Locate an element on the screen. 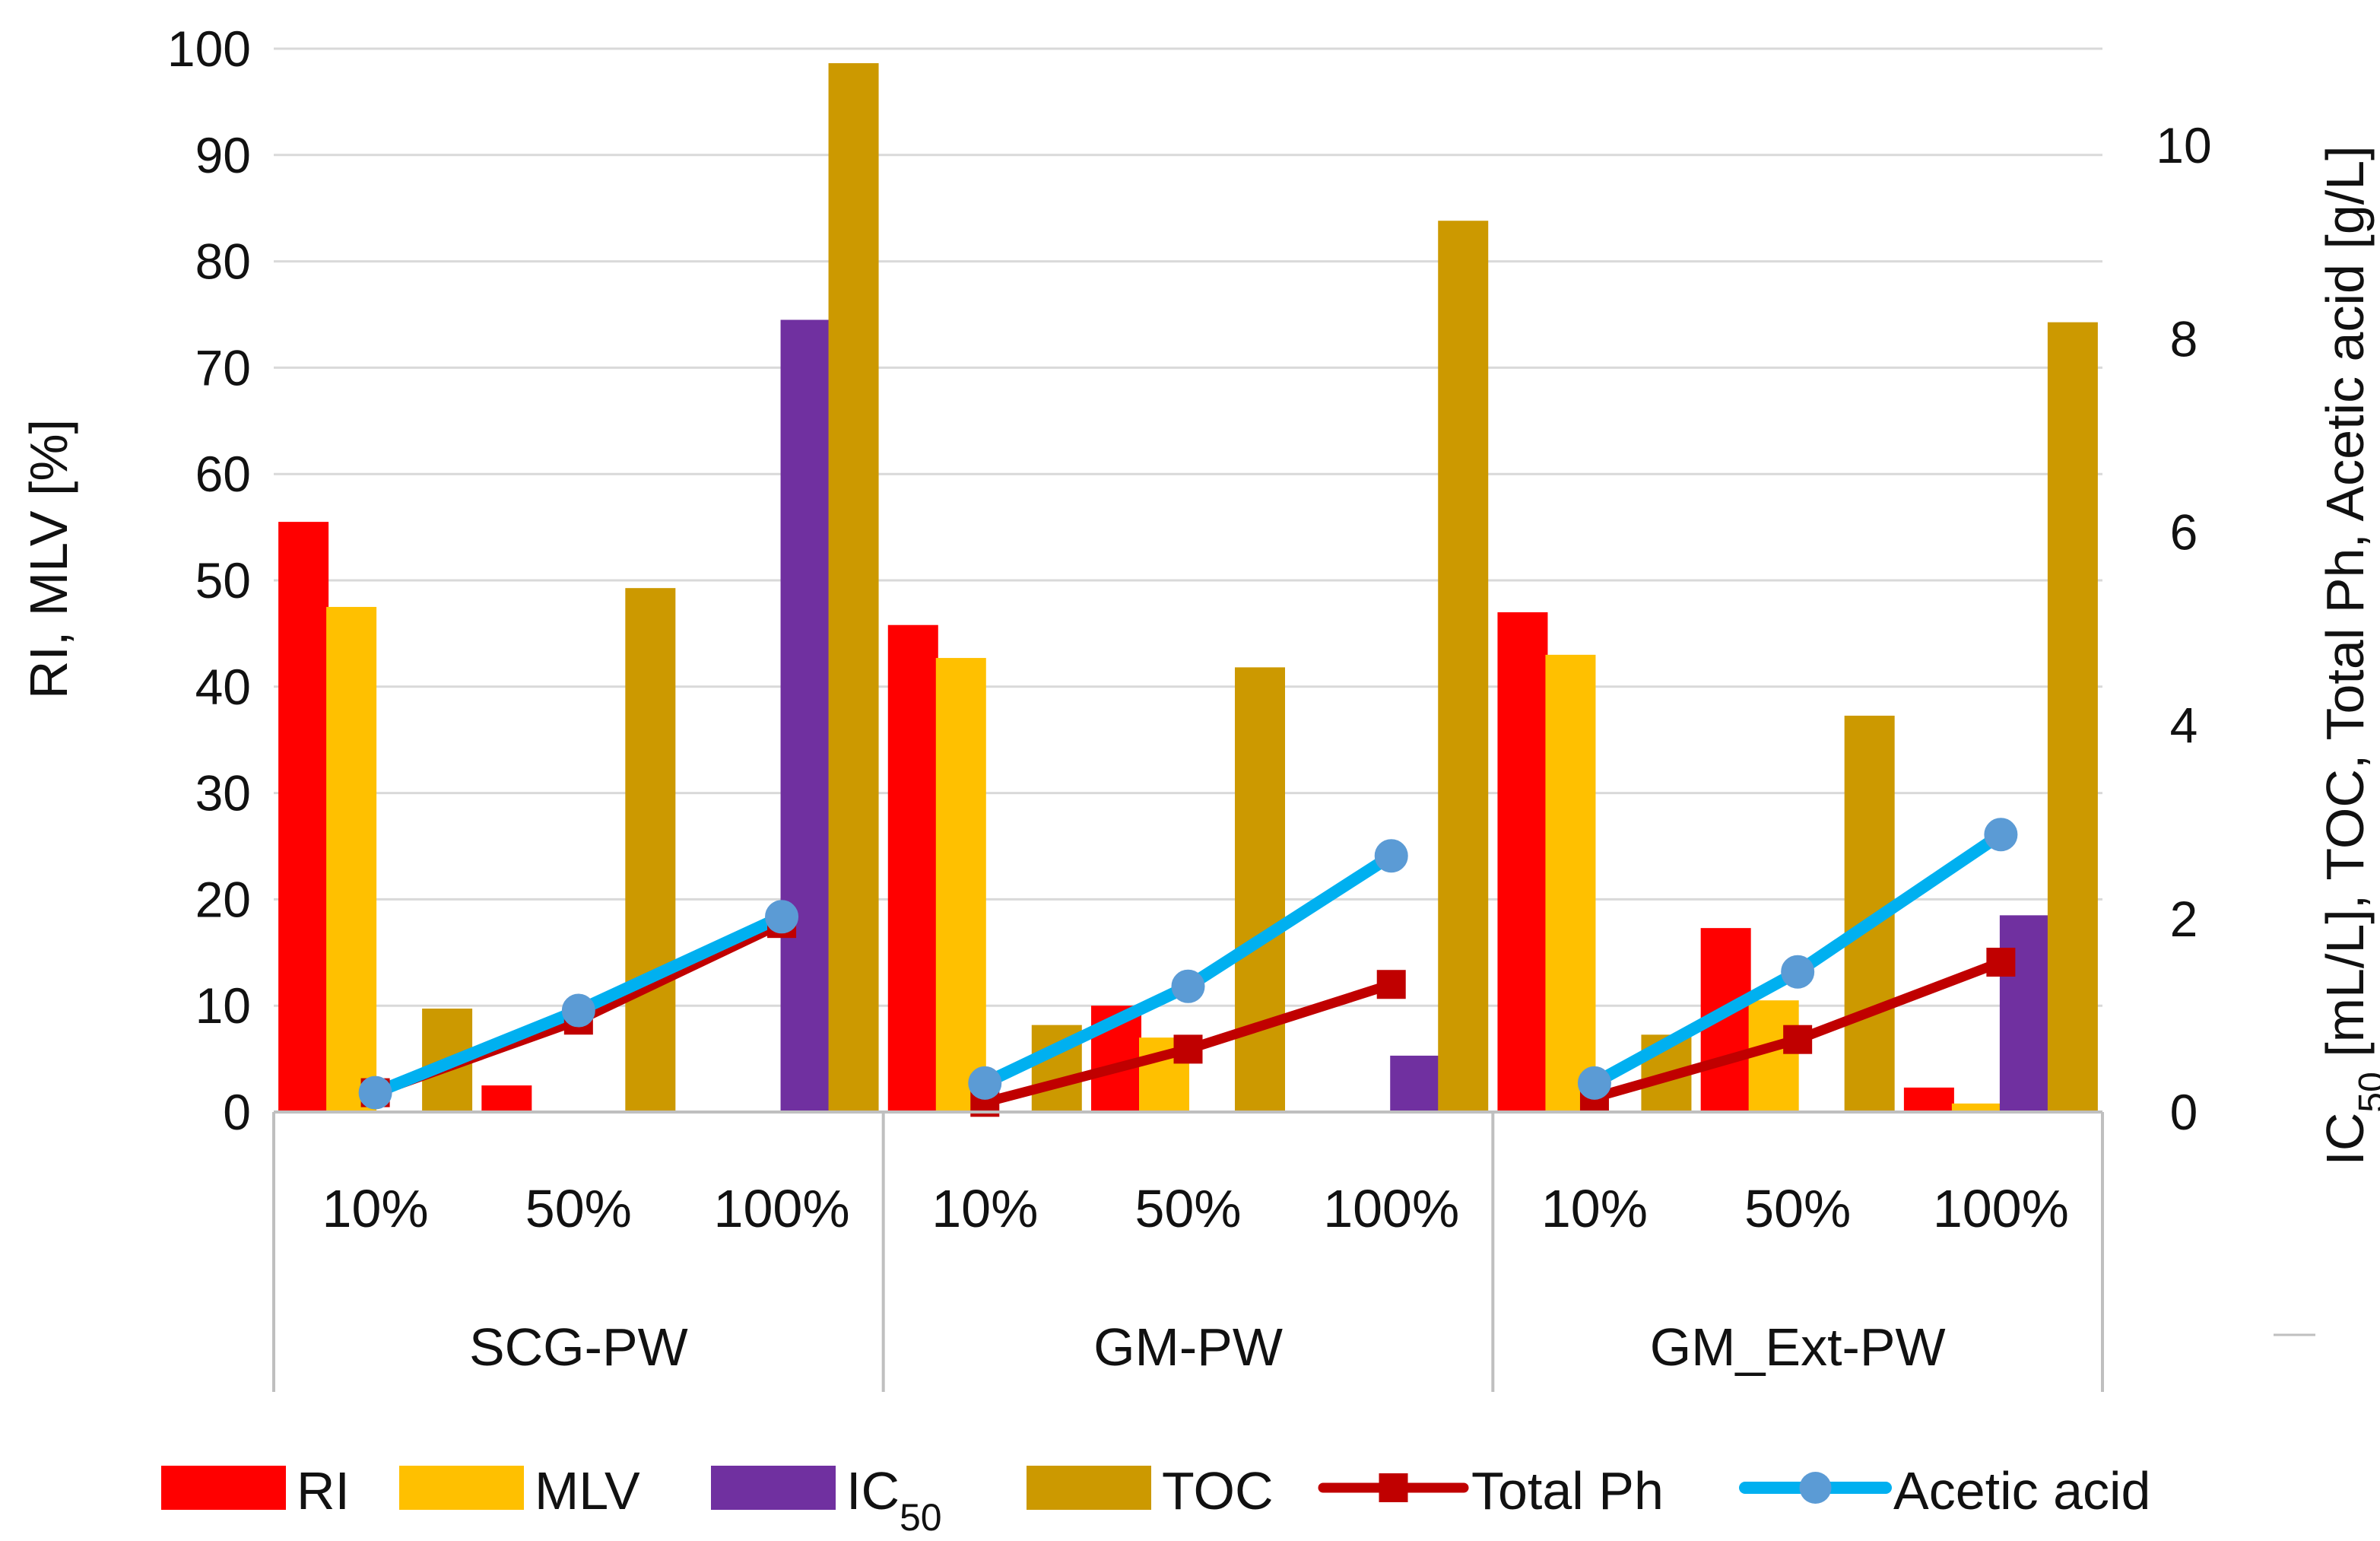 The width and height of the screenshot is (2380, 1541). legend-label-ic50: IC50 is located at coordinates (894, 1500).